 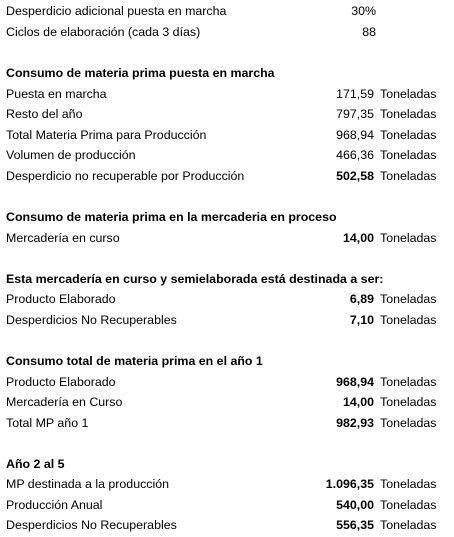 I want to click on row-value: 540,00, so click(x=355, y=505).